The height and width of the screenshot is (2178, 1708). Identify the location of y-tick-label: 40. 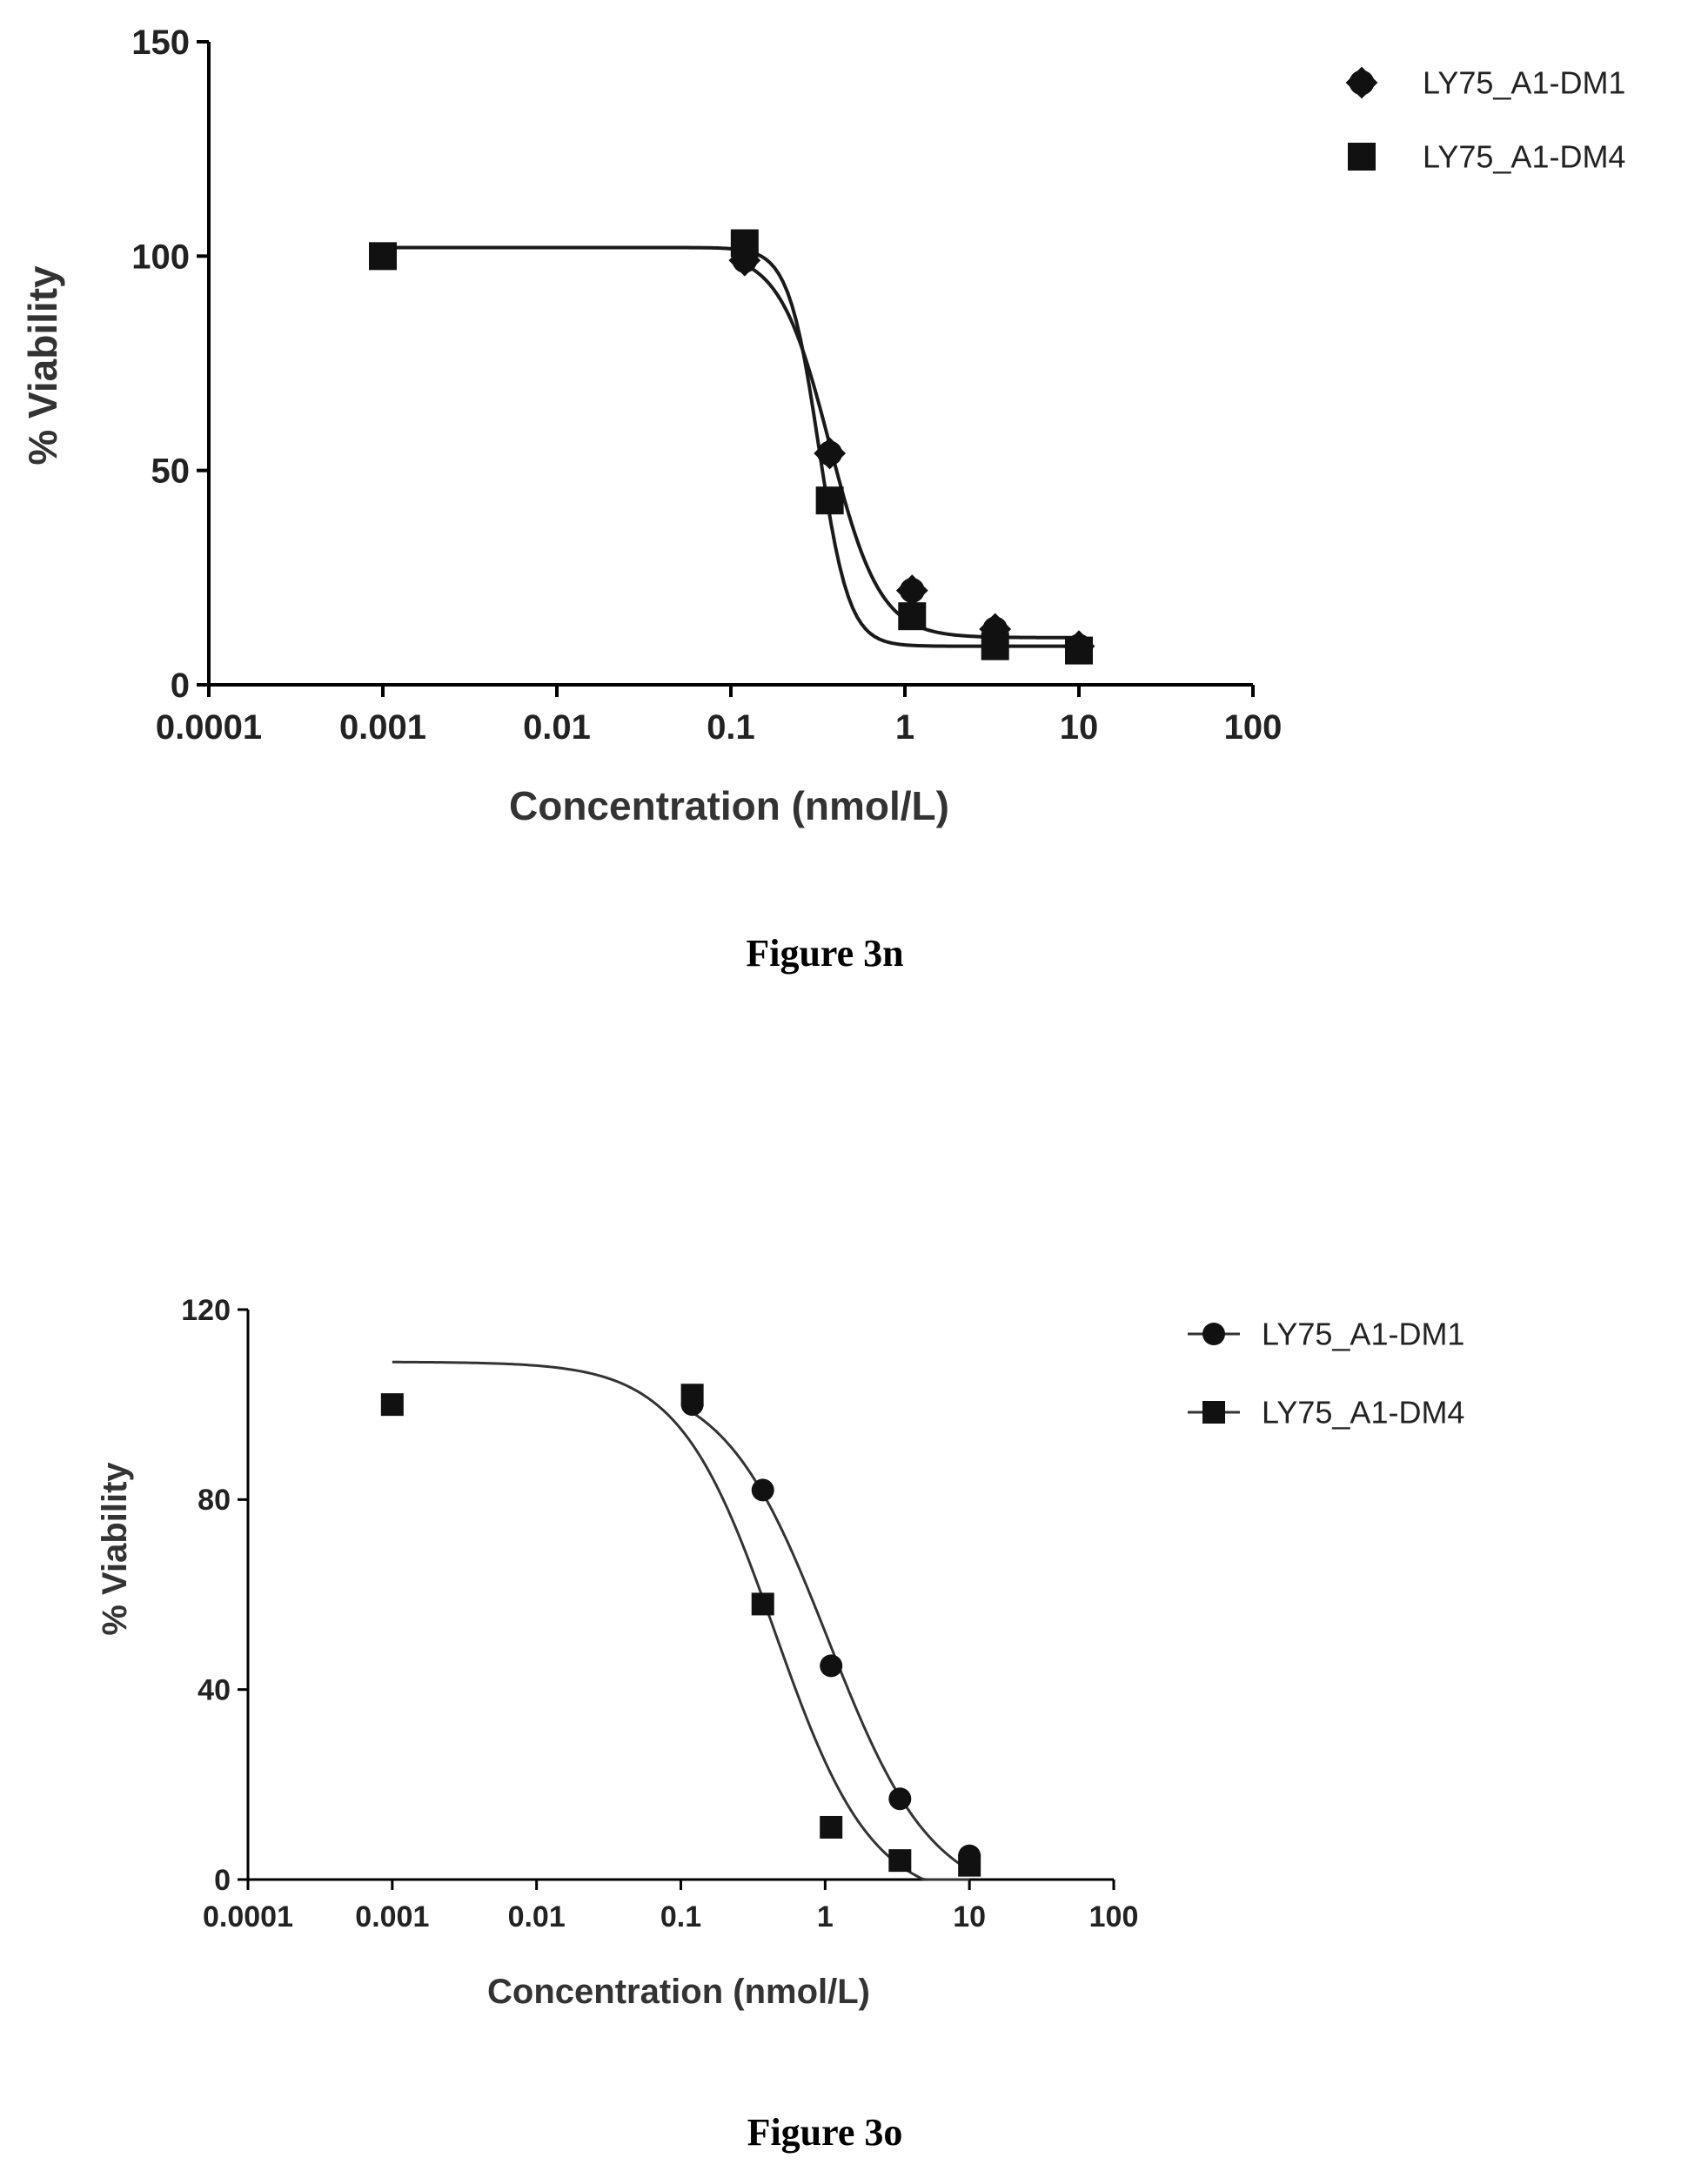
(215, 1690).